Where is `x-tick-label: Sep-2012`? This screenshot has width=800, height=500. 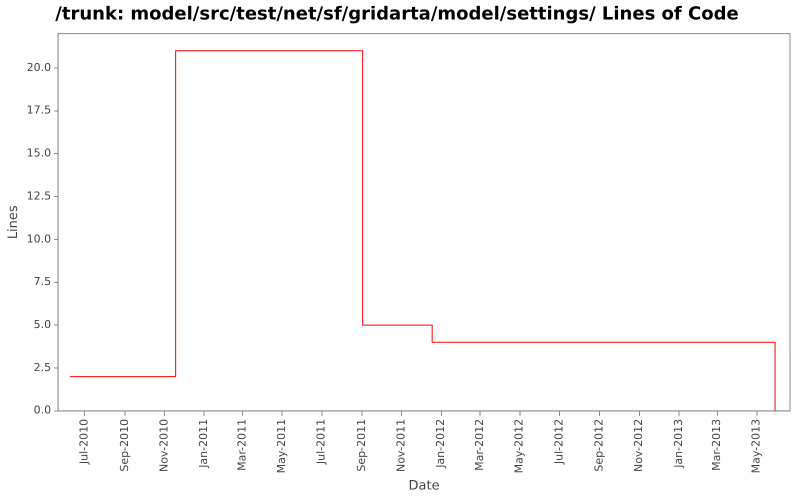
x-tick-label: Sep-2012 is located at coordinates (599, 445).